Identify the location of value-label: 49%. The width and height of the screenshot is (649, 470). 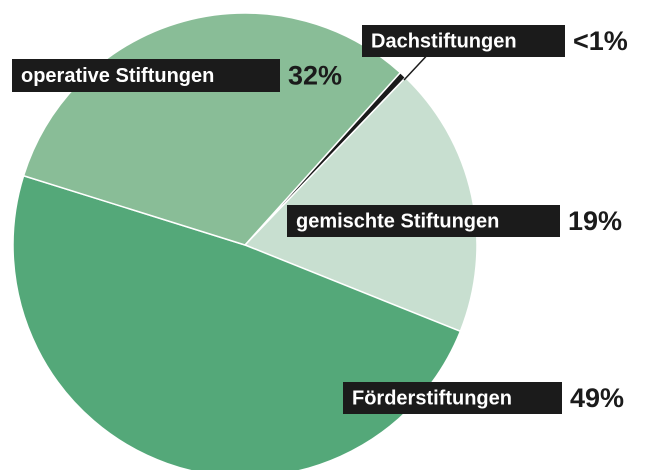
(597, 398).